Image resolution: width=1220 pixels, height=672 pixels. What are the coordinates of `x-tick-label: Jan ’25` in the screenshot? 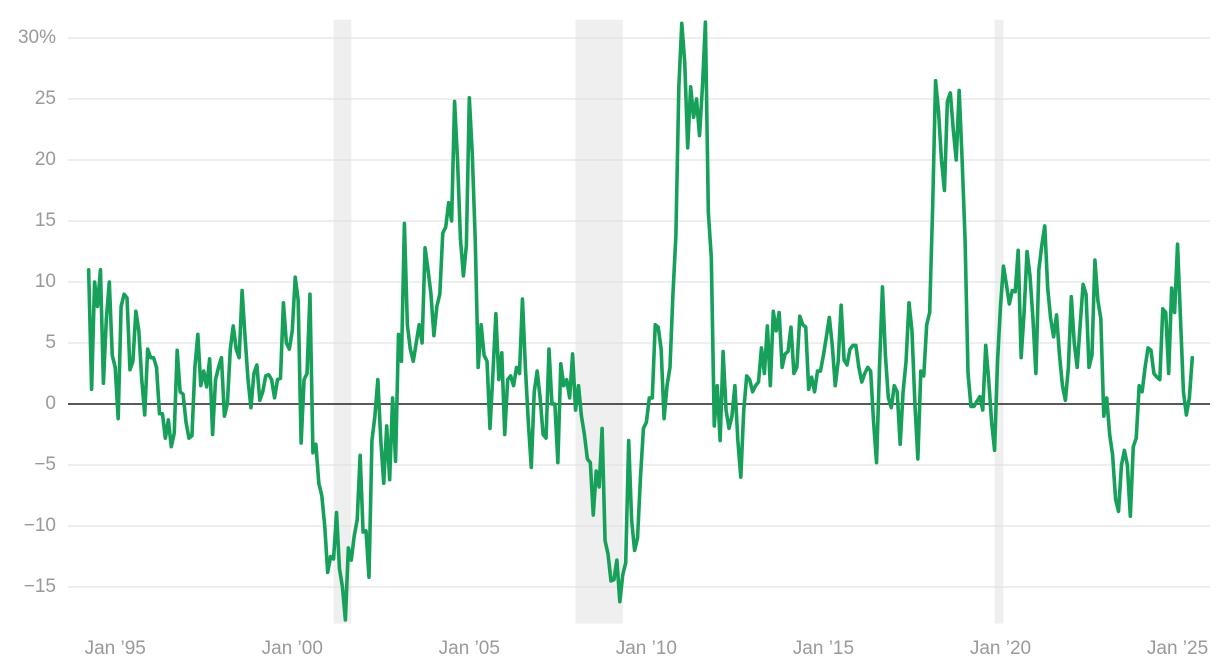 It's located at (1177, 648).